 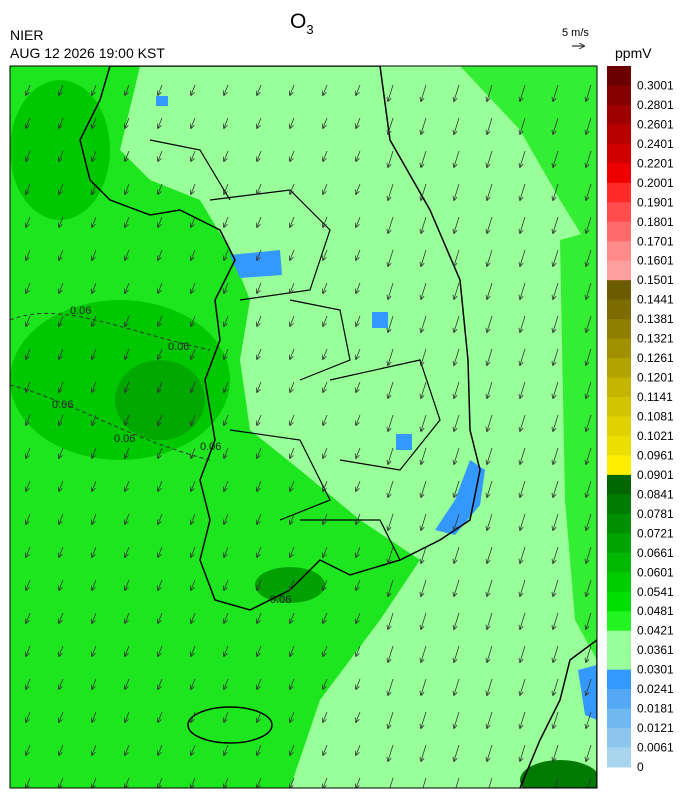 What do you see at coordinates (655, 183) in the screenshot?
I see `colorbar-label: 0.2001` at bounding box center [655, 183].